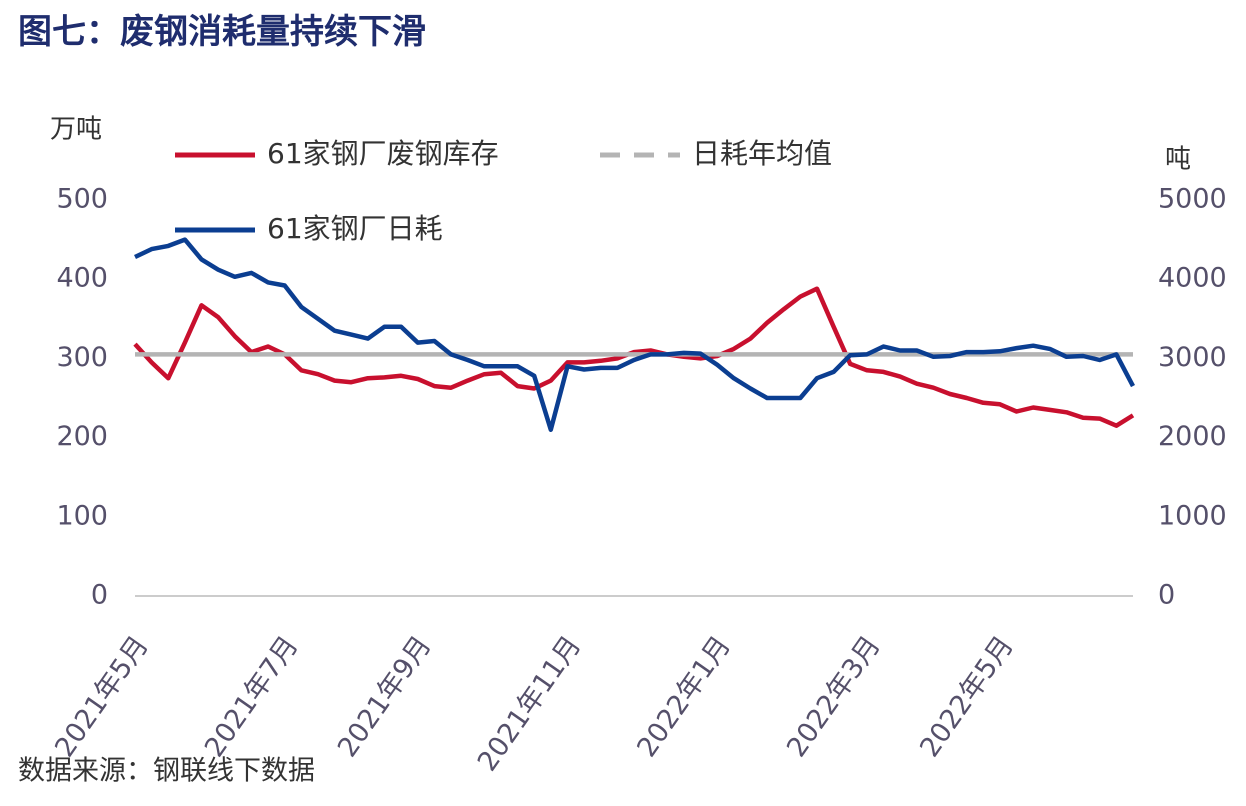  I want to click on legend-label: 61家钢厂日耗, so click(355, 228).